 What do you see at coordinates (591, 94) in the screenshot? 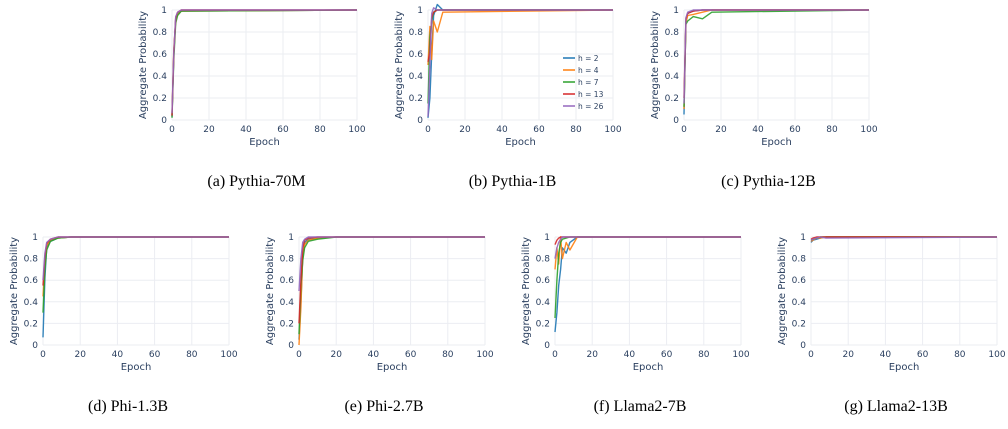
I see `legend-label: h = 13` at bounding box center [591, 94].